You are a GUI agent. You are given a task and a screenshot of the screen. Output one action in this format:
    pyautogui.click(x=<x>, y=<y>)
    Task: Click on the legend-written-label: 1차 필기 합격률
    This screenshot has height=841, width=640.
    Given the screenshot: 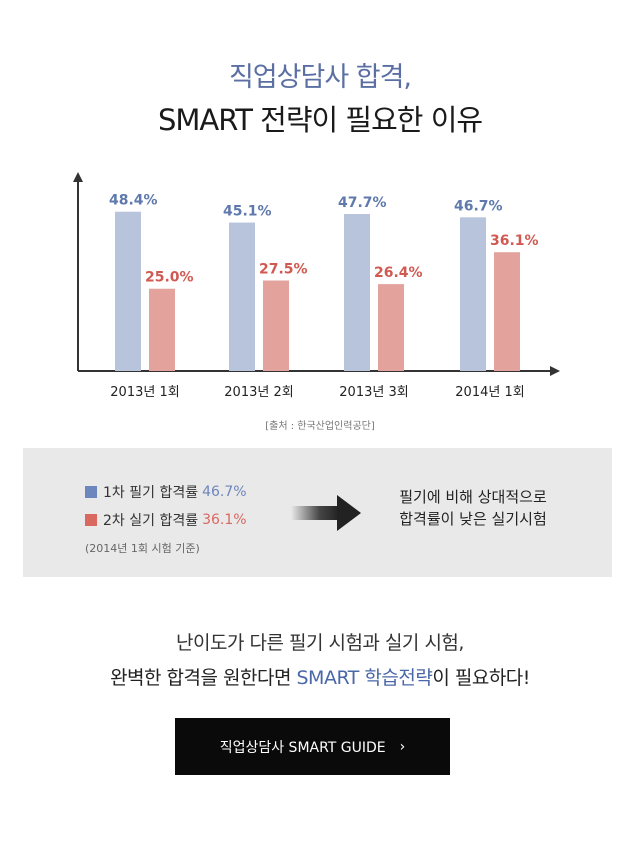 What is the action you would take?
    pyautogui.click(x=151, y=493)
    